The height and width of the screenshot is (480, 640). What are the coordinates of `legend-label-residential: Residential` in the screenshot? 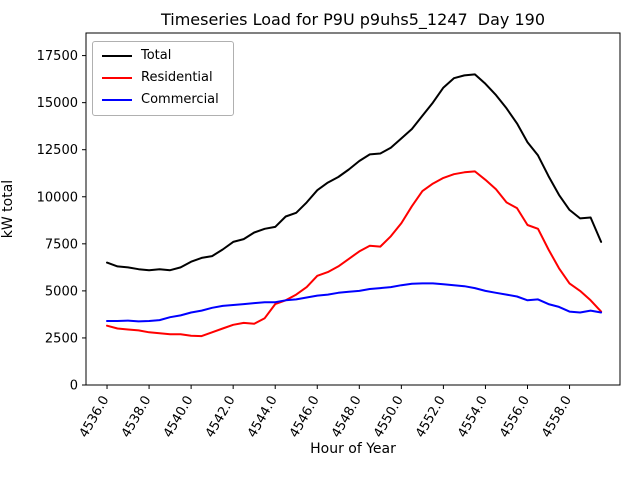 It's located at (177, 77).